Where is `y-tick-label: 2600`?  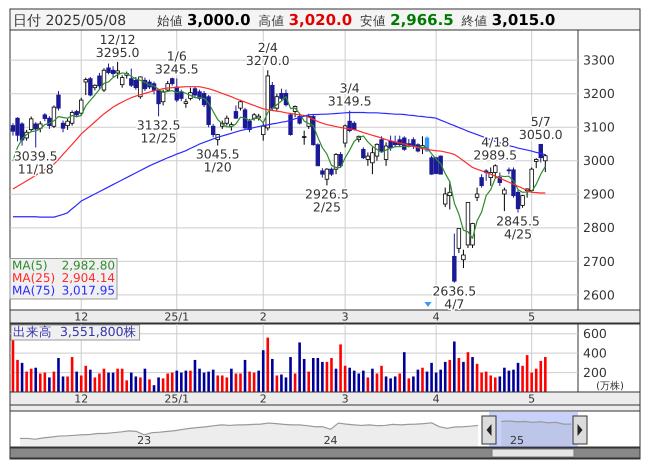
y-tick-label: 2600 is located at coordinates (599, 294).